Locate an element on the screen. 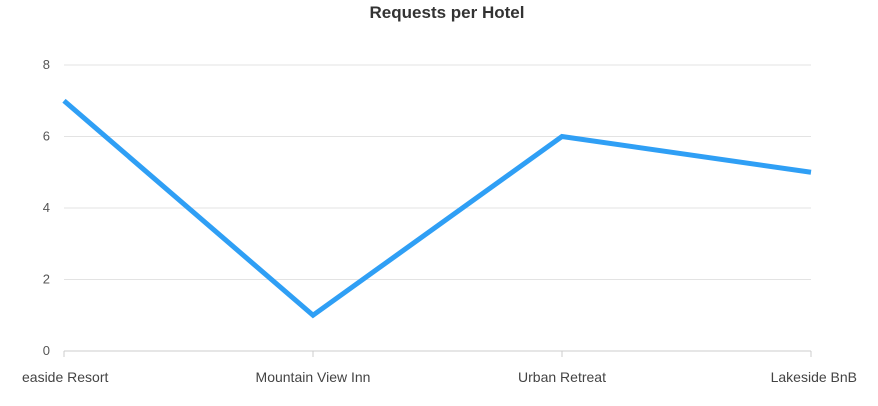  y-tick-label: 2 is located at coordinates (46, 279).